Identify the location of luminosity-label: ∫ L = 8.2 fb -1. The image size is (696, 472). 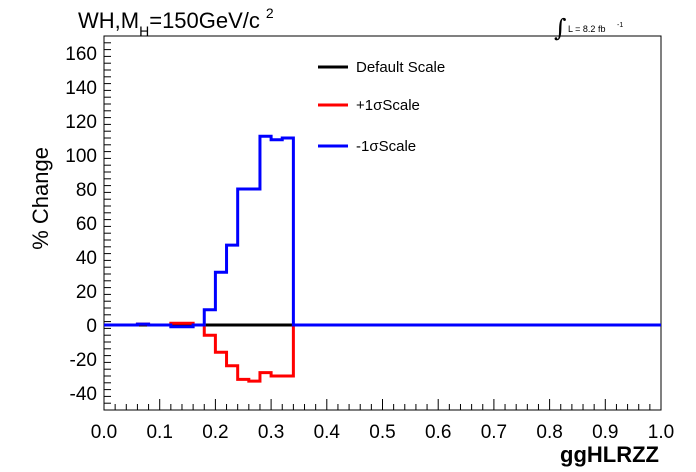
(588, 28).